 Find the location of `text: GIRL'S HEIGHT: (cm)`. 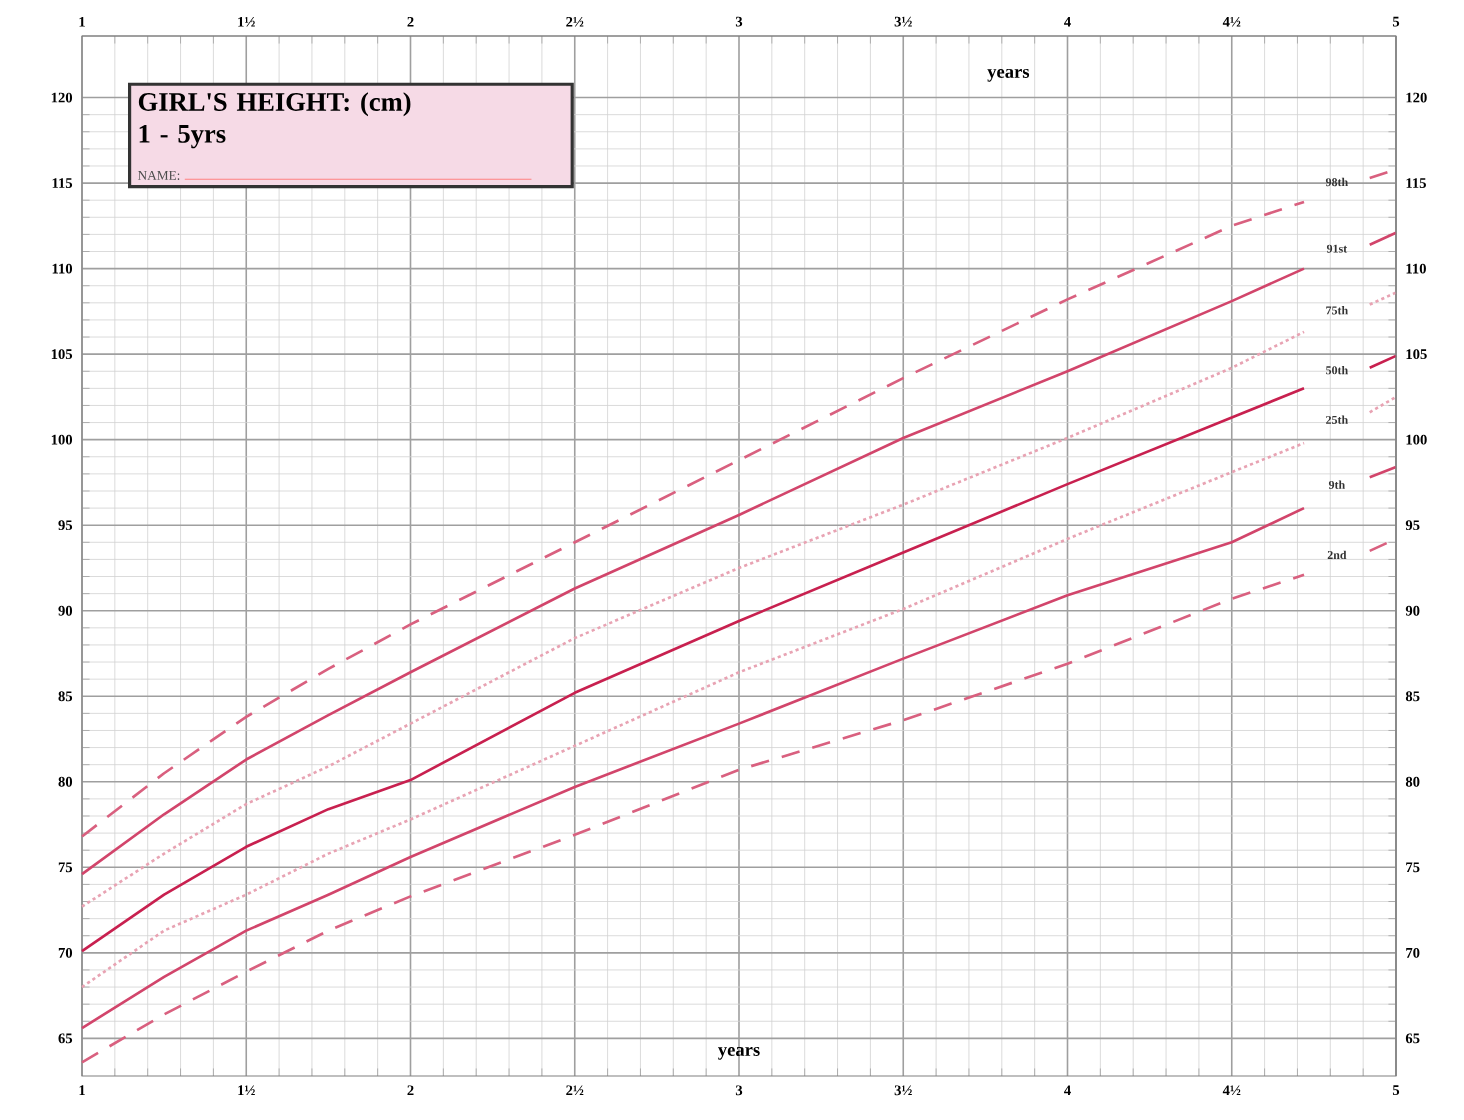

text: GIRL'S HEIGHT: (cm) is located at coordinates (274, 104).